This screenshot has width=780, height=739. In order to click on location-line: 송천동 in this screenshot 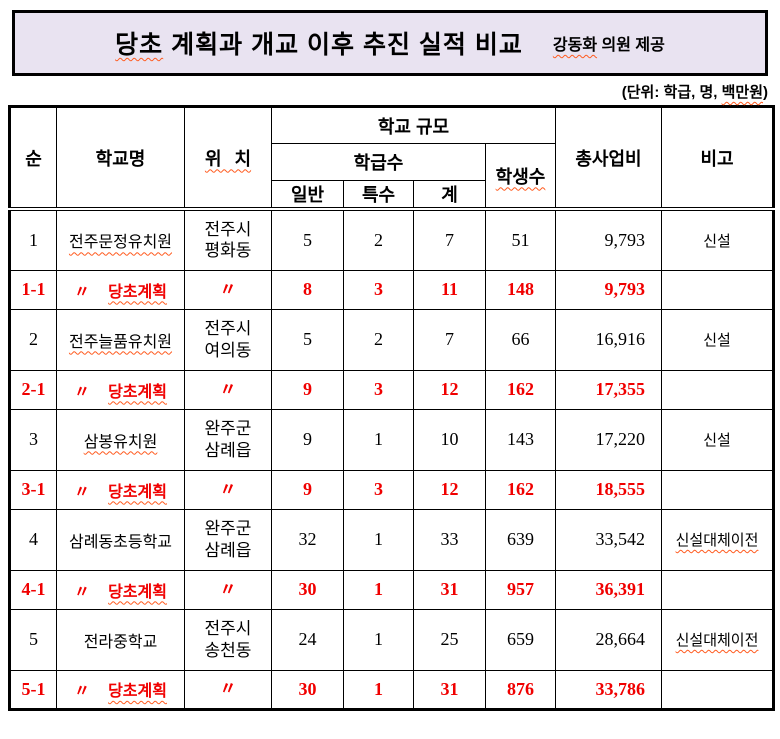, I will do `click(228, 650)`.